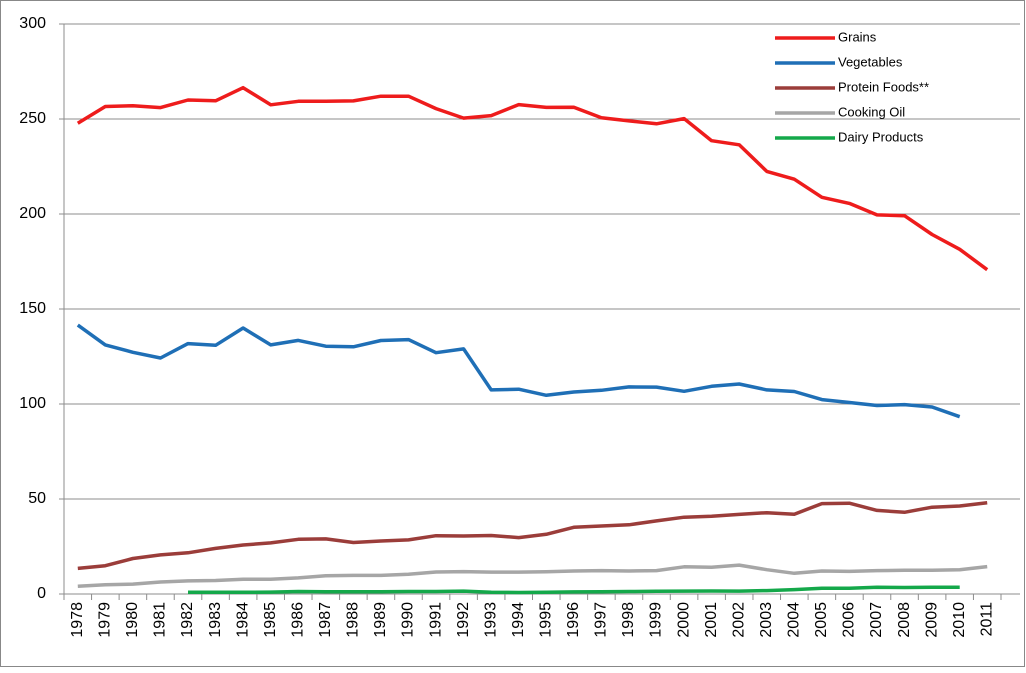 This screenshot has width=1026, height=673. Describe the element at coordinates (656, 620) in the screenshot. I see `x-tick-label: 1999` at that location.